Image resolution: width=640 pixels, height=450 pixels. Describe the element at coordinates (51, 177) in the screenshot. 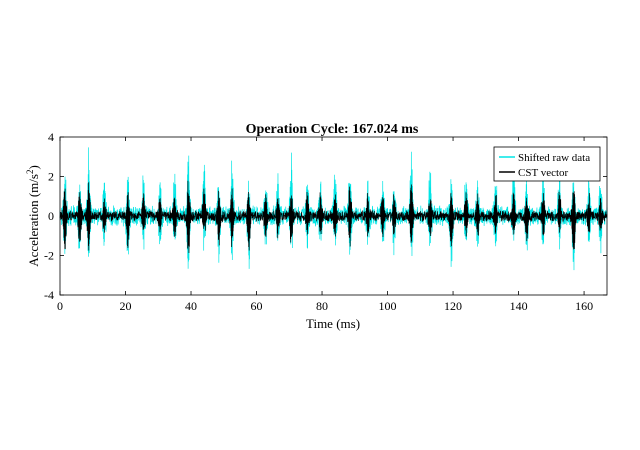

I see `y-tick-label: 2` at that location.